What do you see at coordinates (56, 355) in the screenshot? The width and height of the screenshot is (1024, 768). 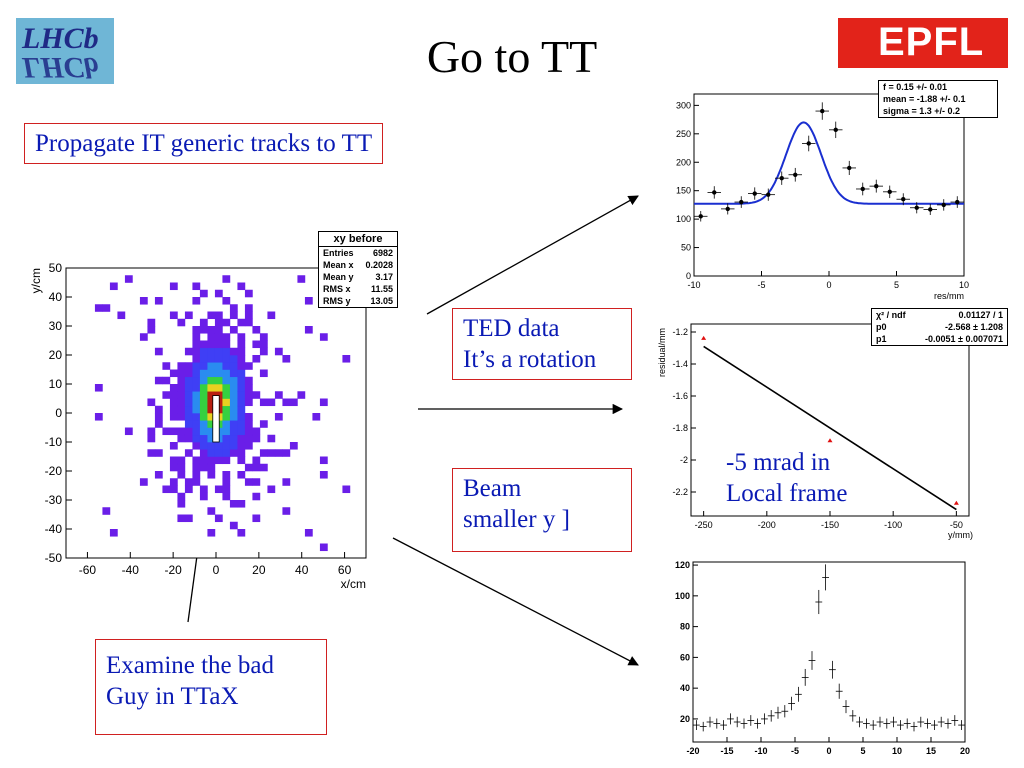 I see `xy-y-tick-label: 20` at bounding box center [56, 355].